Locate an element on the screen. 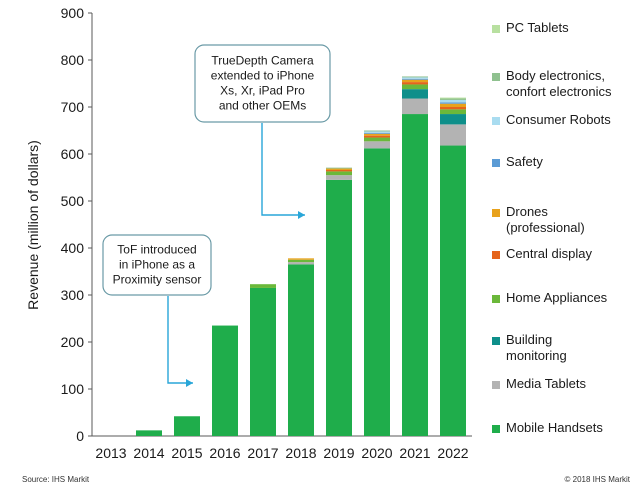  y-tick-label: 500 is located at coordinates (73, 201).